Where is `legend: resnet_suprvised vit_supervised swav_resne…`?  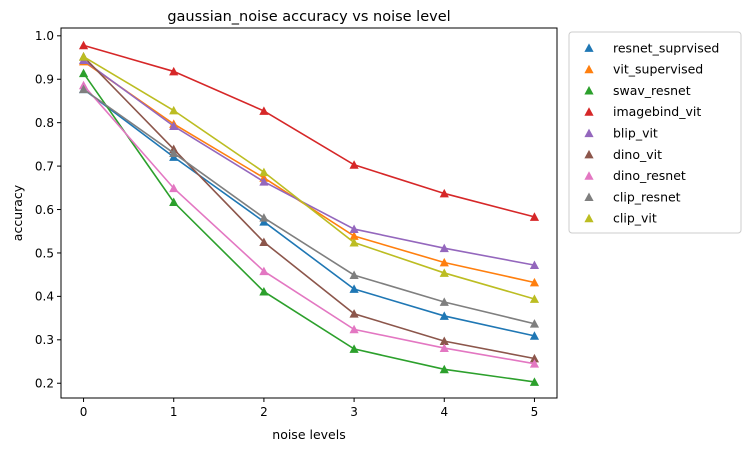 legend: resnet_suprvised vit_supervised swav_resne… is located at coordinates (655, 132).